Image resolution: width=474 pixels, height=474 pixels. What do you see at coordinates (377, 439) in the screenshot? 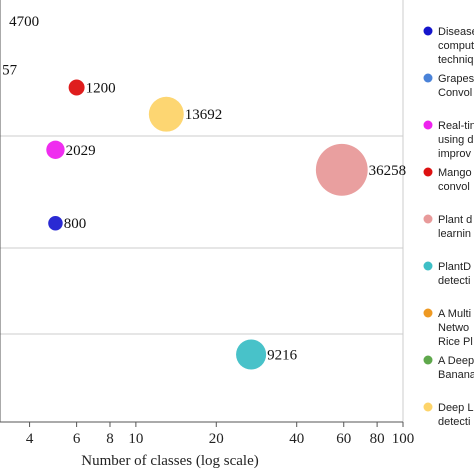
I see `x-tick-label-80: 80` at bounding box center [377, 439].